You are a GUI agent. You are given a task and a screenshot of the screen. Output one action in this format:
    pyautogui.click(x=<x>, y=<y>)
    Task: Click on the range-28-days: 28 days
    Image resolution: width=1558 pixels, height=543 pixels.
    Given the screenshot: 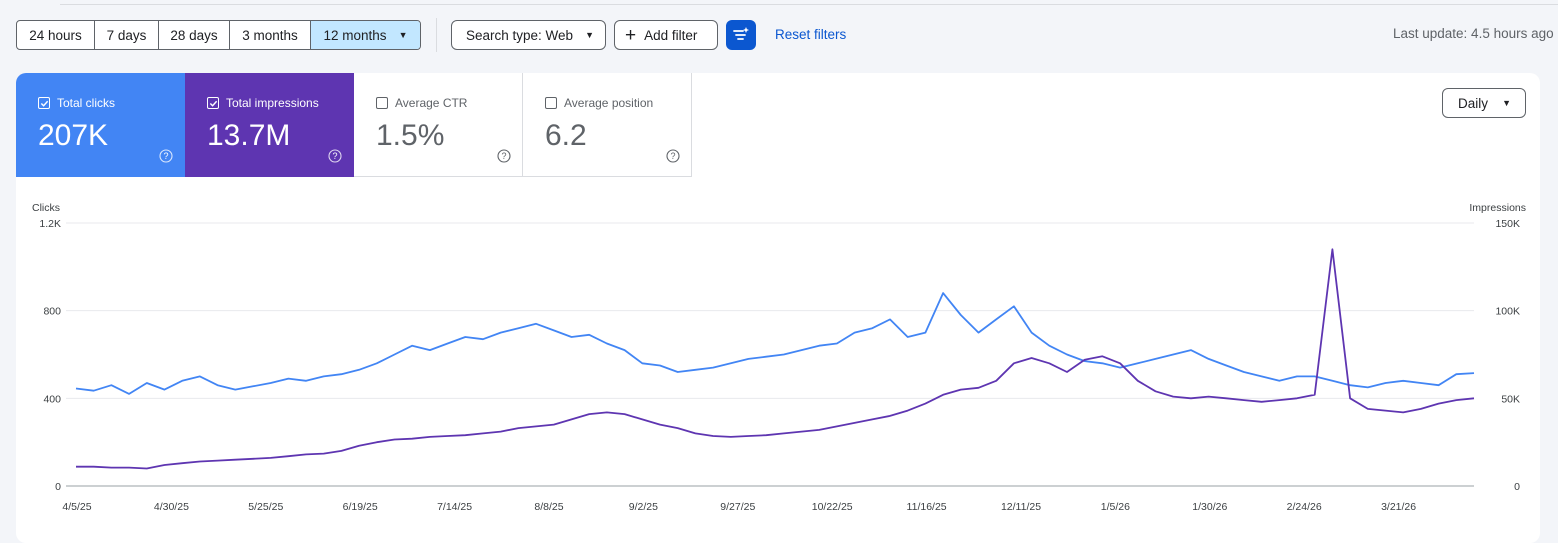 What is the action you would take?
    pyautogui.click(x=194, y=35)
    